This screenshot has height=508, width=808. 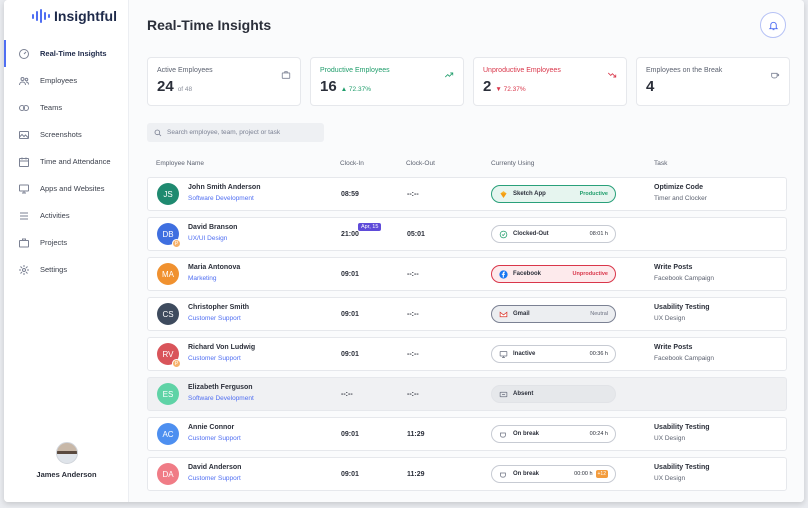 I want to click on card-unproductive-employees: Unproductive Employees 2 ▼ 72.37%, so click(x=550, y=81).